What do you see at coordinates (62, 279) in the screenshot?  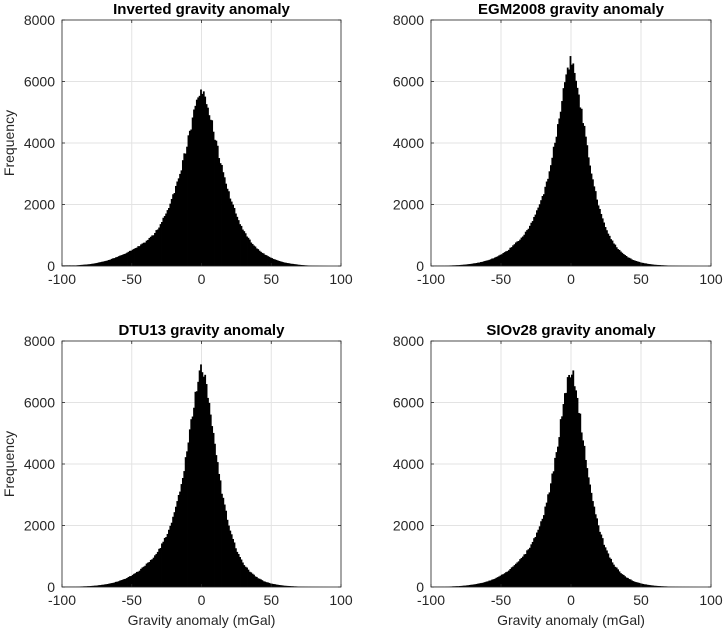 I see `x-tick-label: -100` at bounding box center [62, 279].